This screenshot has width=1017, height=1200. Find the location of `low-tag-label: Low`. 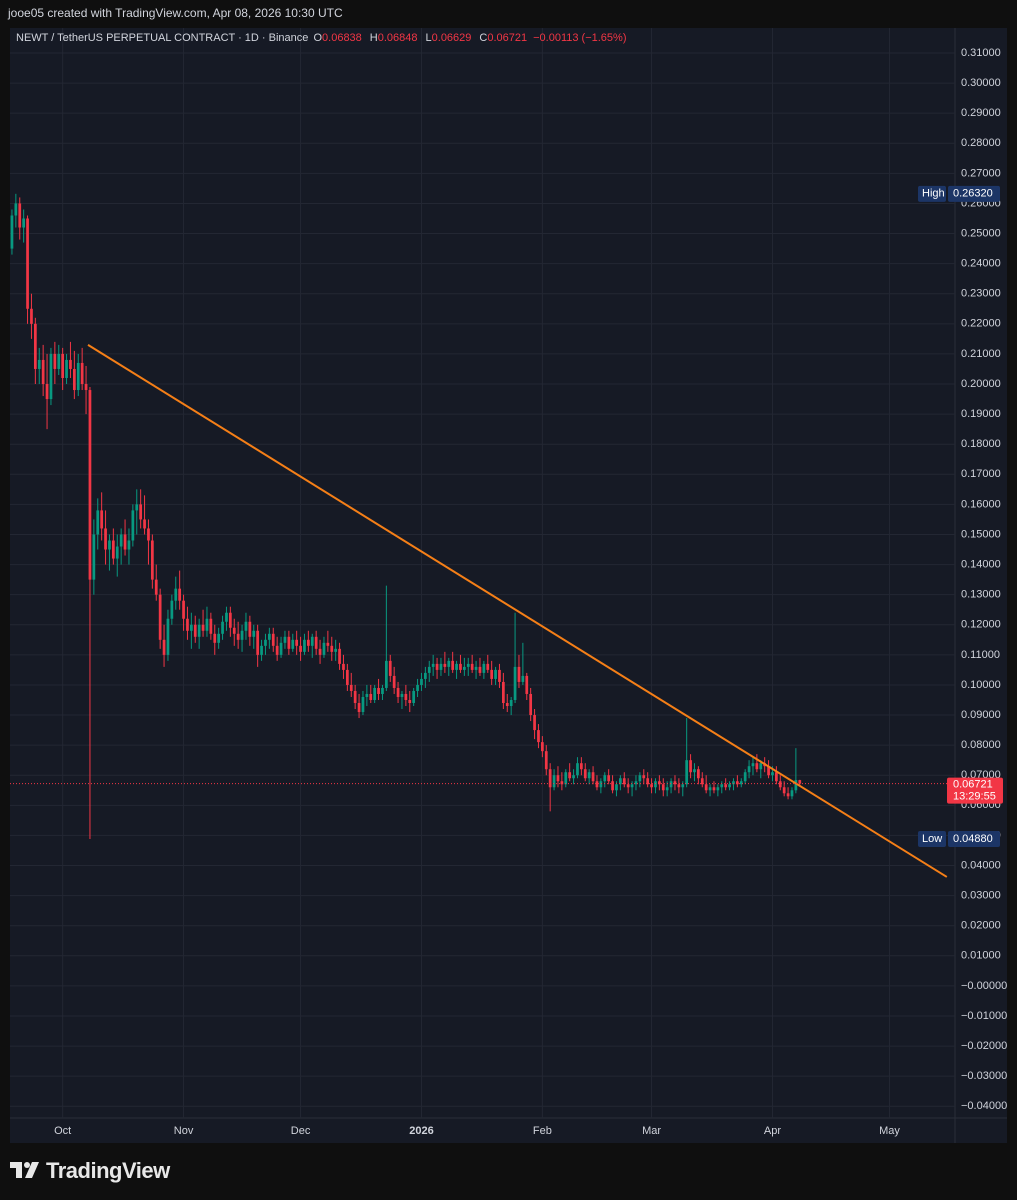

low-tag-label: Low is located at coordinates (932, 839).